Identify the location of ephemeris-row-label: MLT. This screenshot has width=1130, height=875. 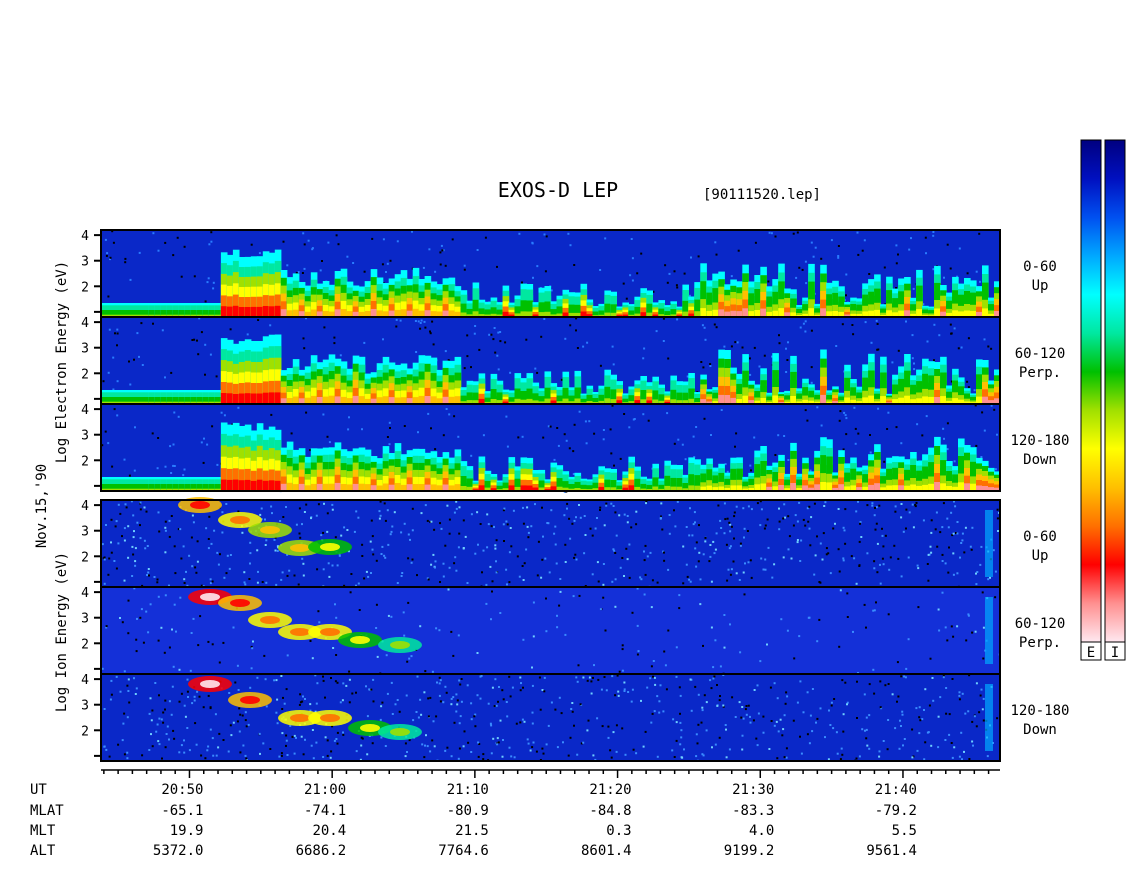
(43, 831).